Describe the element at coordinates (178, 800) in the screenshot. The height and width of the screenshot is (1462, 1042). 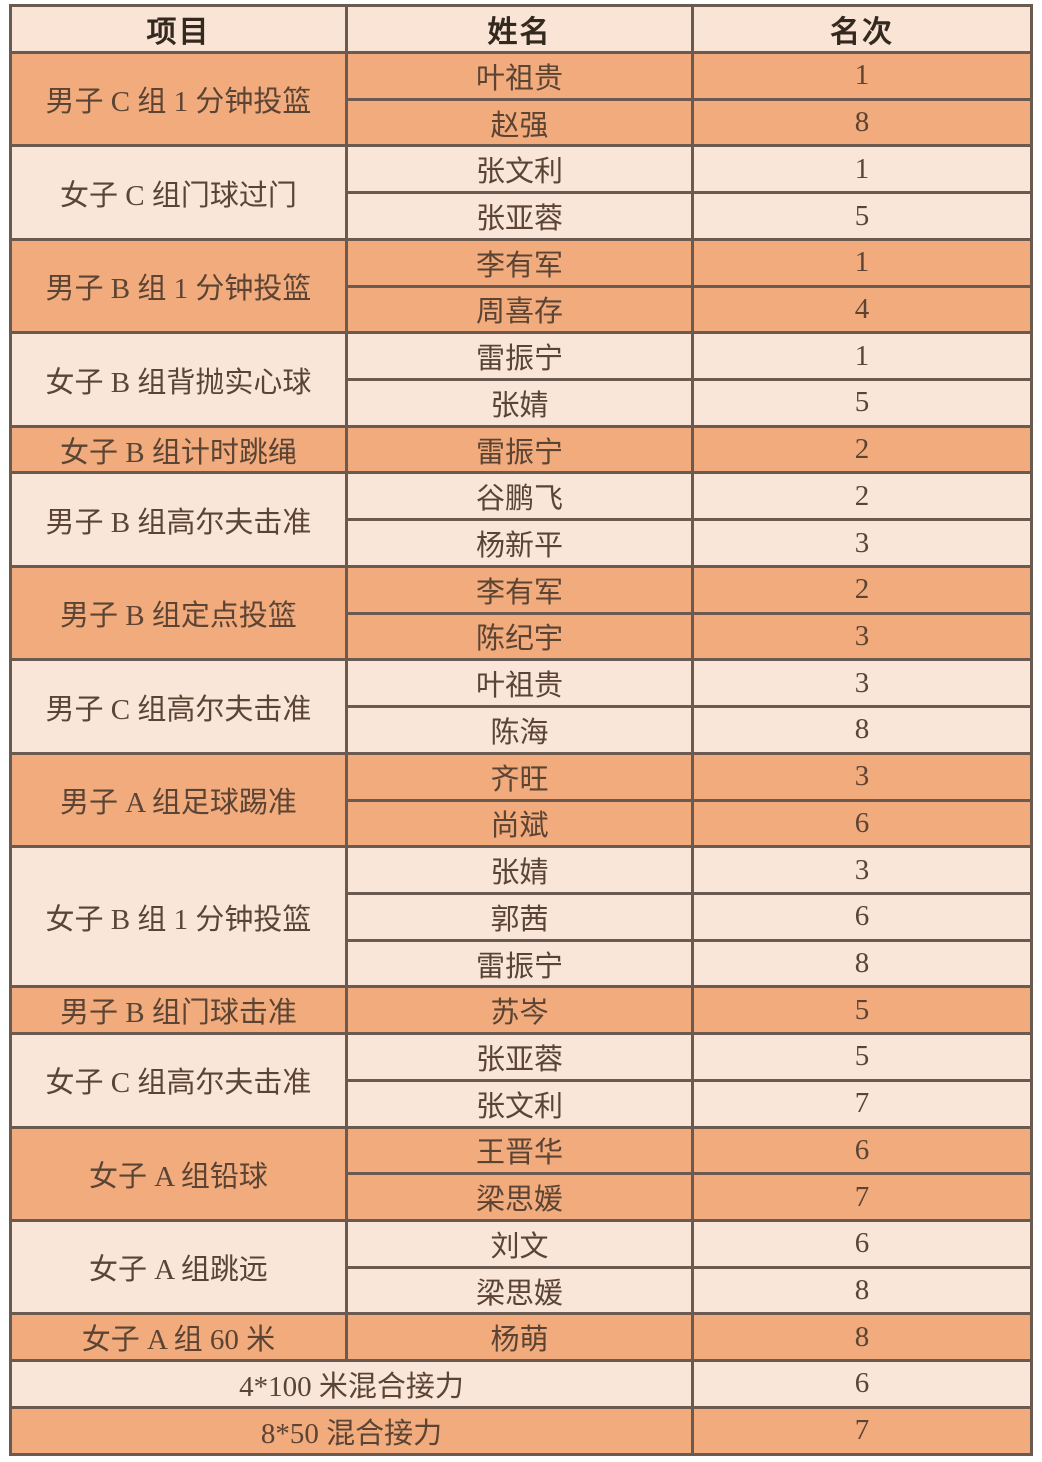
I see `event-cell: 男子 A 组足球踢准` at that location.